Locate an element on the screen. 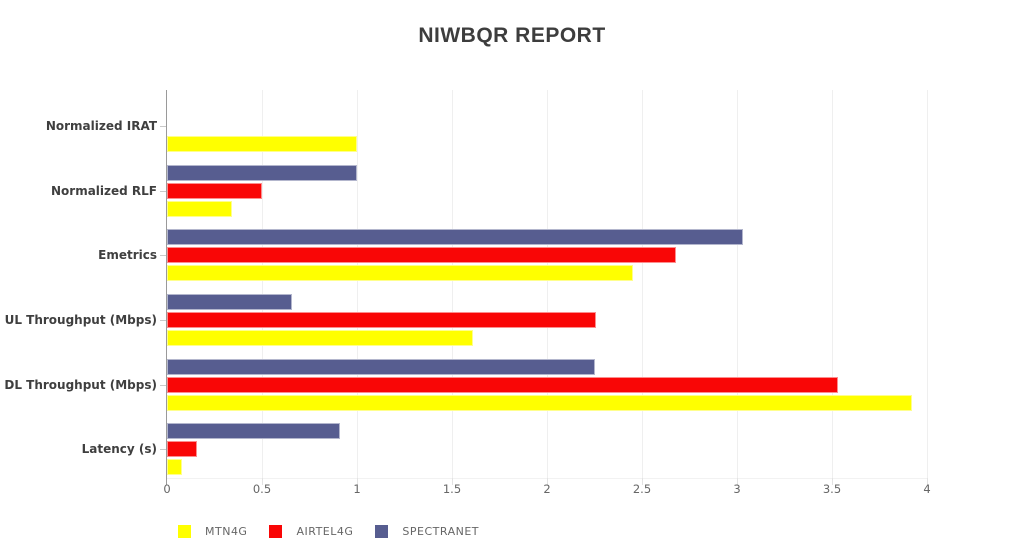  chart-title: NIWBQR REPORT is located at coordinates (512, 35).